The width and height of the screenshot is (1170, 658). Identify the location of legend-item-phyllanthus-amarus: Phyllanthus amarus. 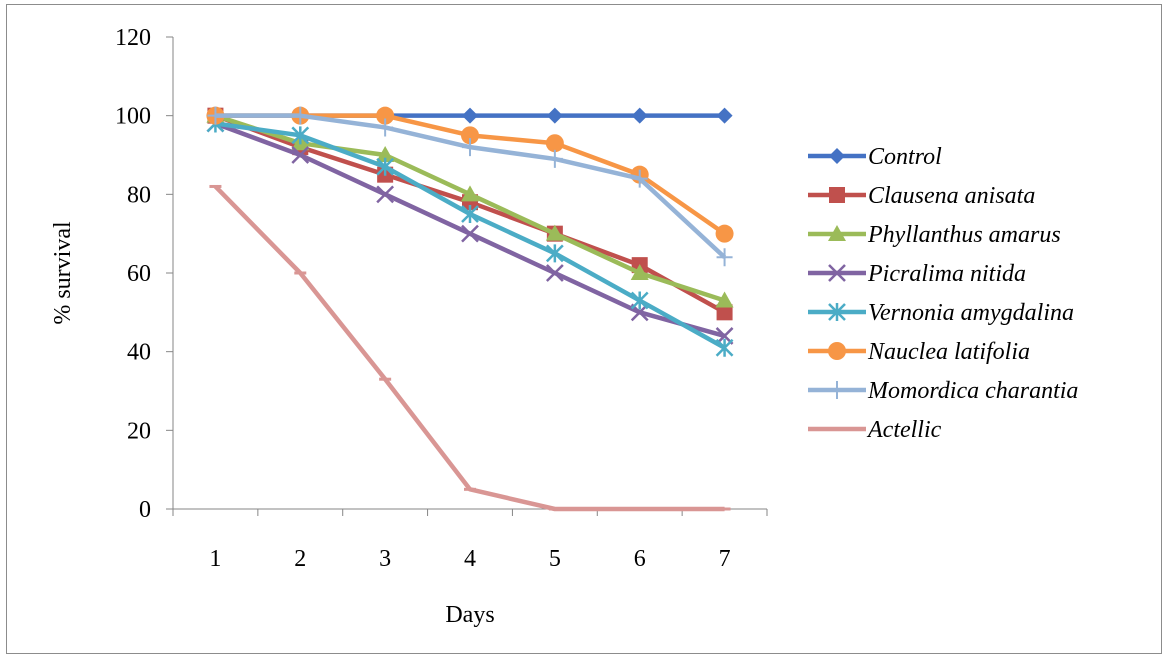
(934, 235).